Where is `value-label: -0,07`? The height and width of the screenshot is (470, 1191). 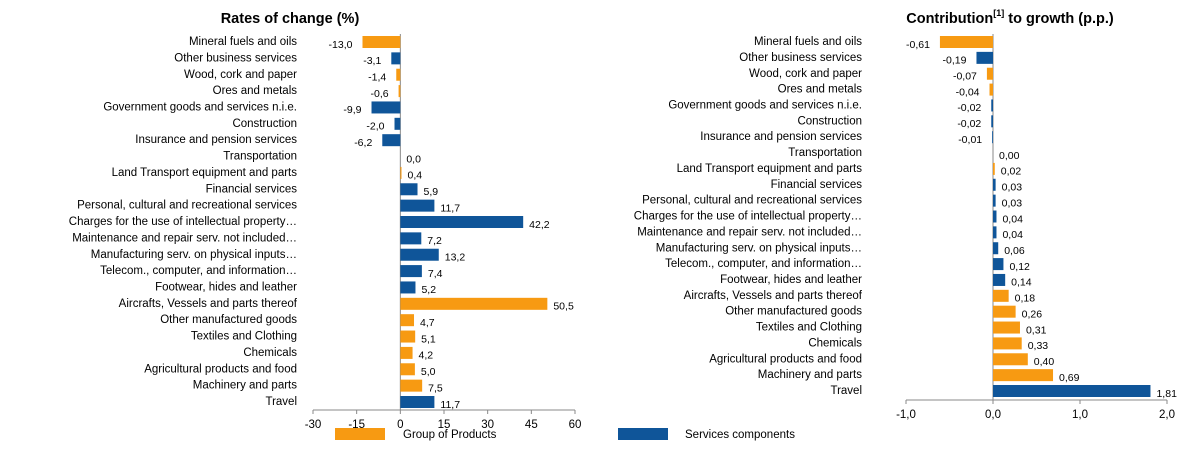 value-label: -0,07 is located at coordinates (965, 77).